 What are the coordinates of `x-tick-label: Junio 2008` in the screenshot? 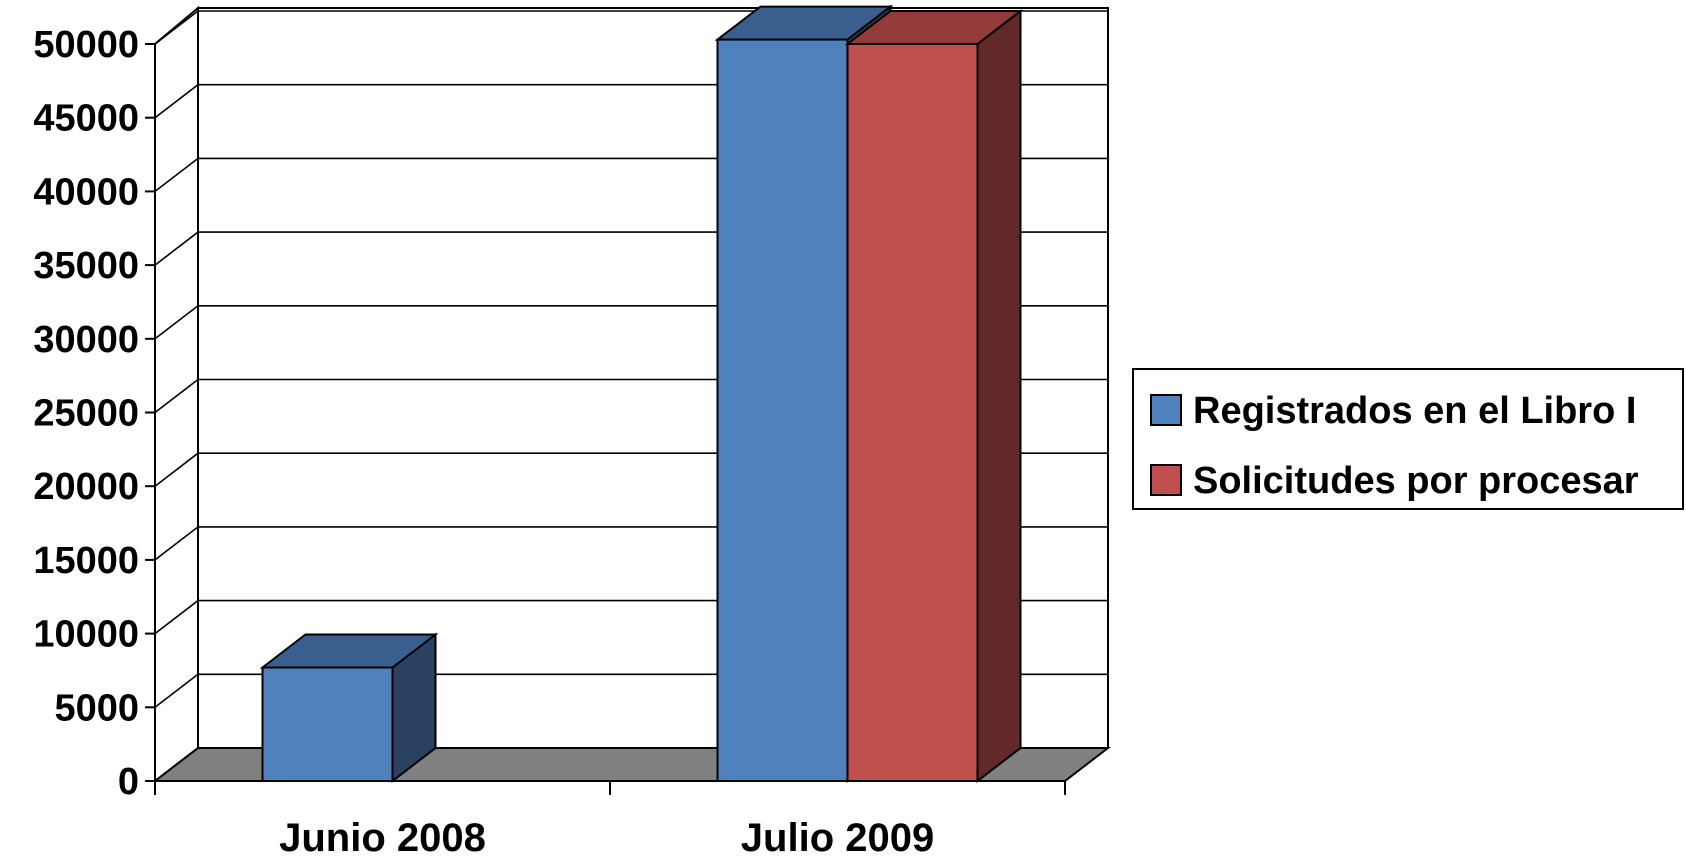 It's located at (382, 836).